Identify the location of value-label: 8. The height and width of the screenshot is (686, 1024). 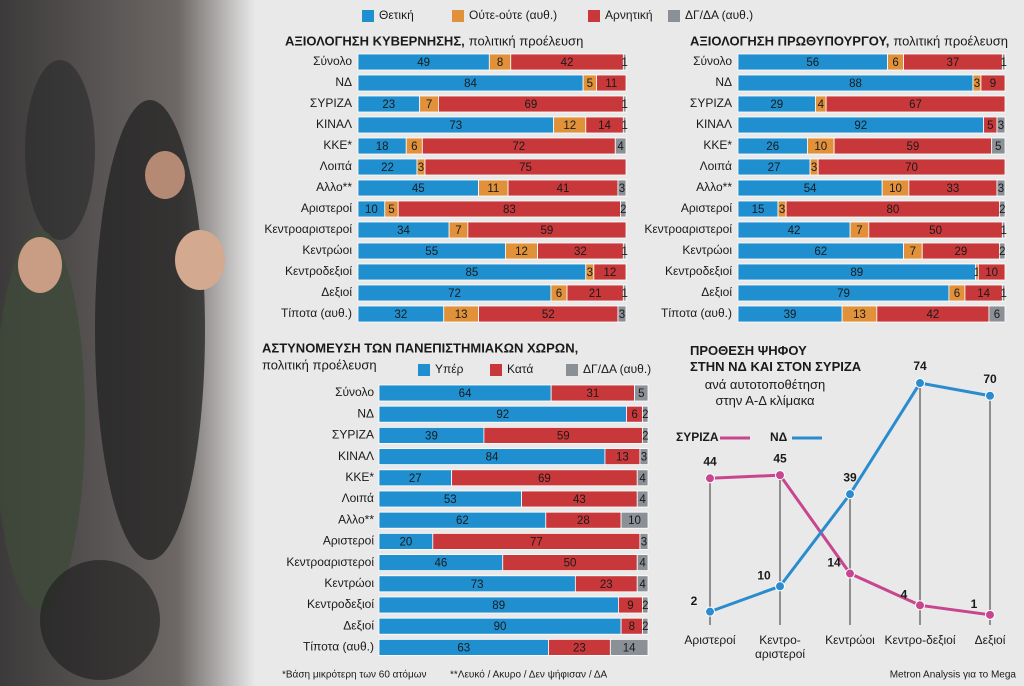
(632, 627).